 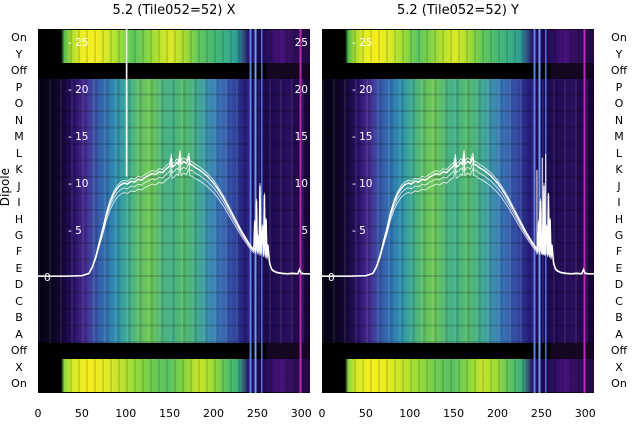 What do you see at coordinates (301, 90) in the screenshot?
I see `value-tick-label-right: 20` at bounding box center [301, 90].